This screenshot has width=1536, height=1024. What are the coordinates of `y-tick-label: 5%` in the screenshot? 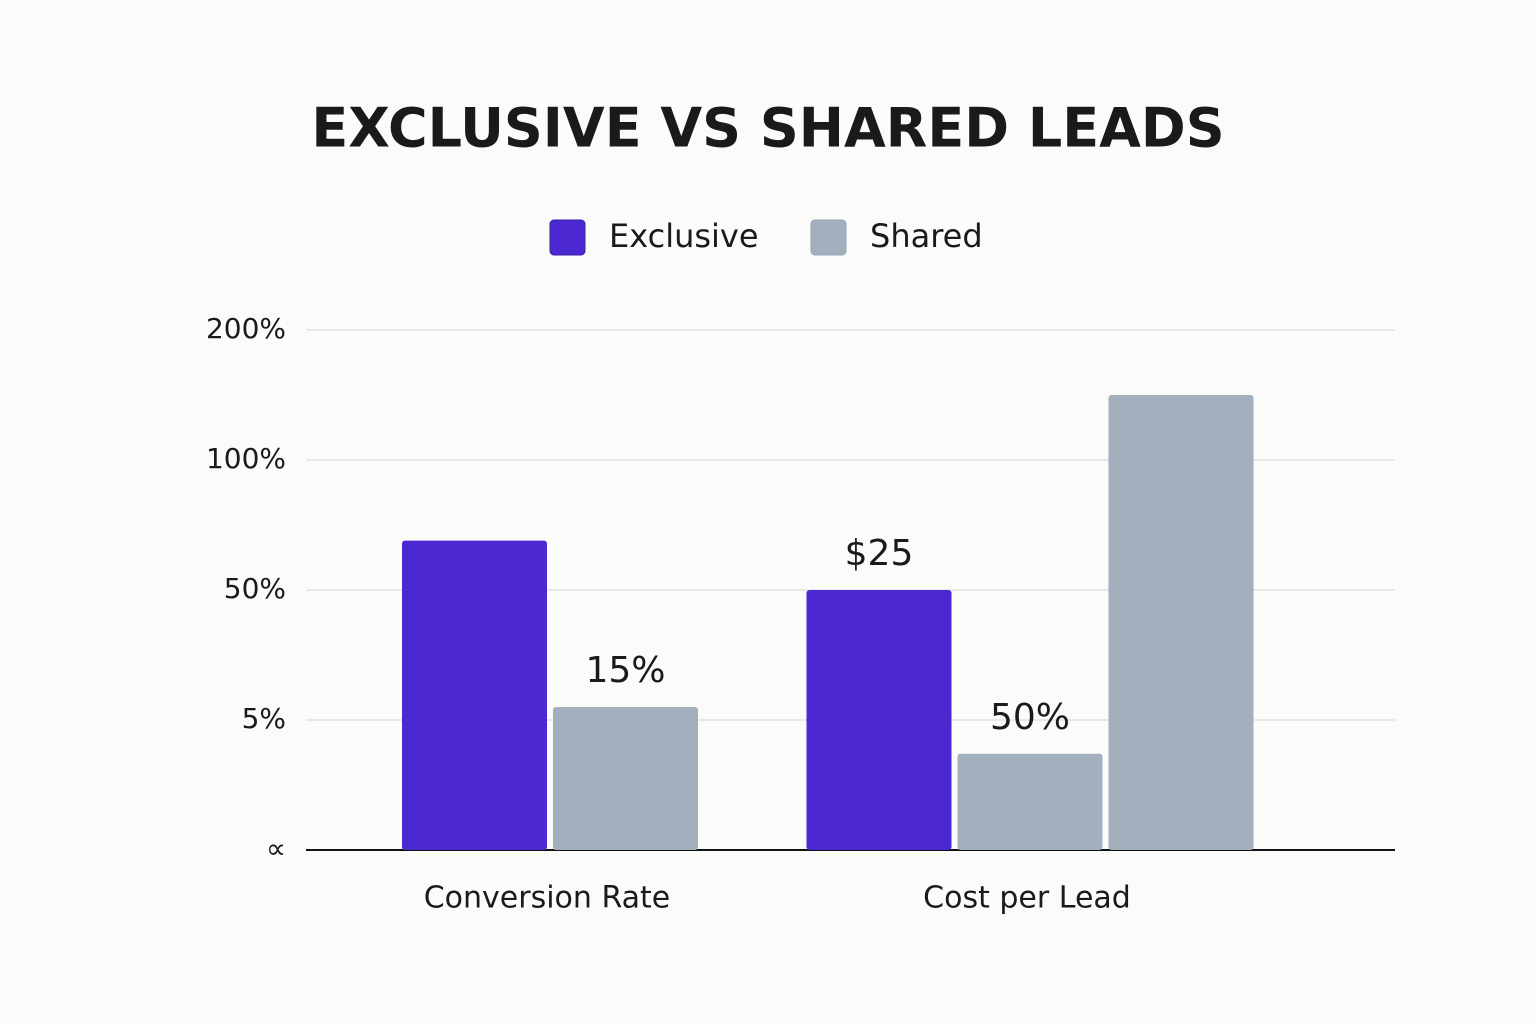 It's located at (264, 718).